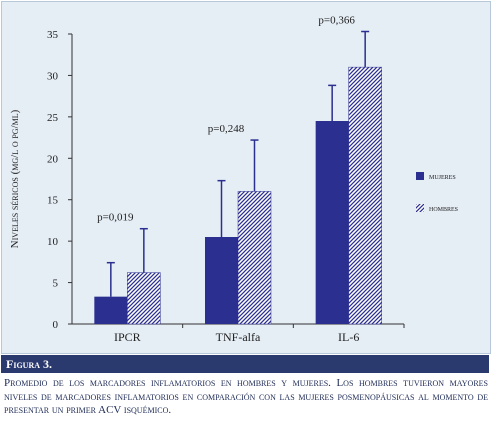 This screenshot has width=493, height=426. I want to click on y-tick-label: 0, so click(56, 325).